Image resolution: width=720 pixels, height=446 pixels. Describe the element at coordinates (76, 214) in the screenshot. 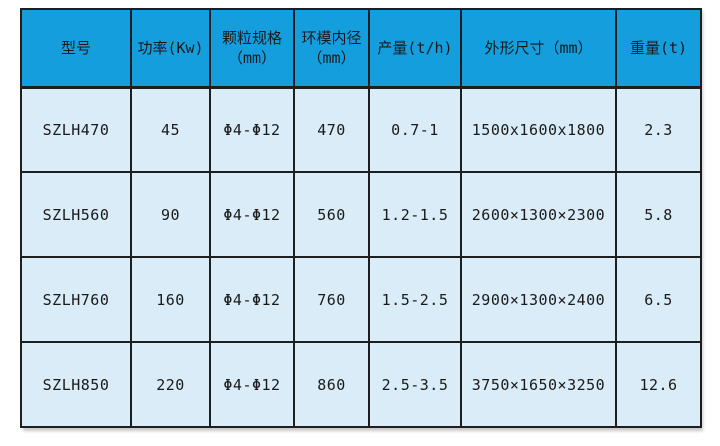

I see `cell-model: SZLH560` at that location.